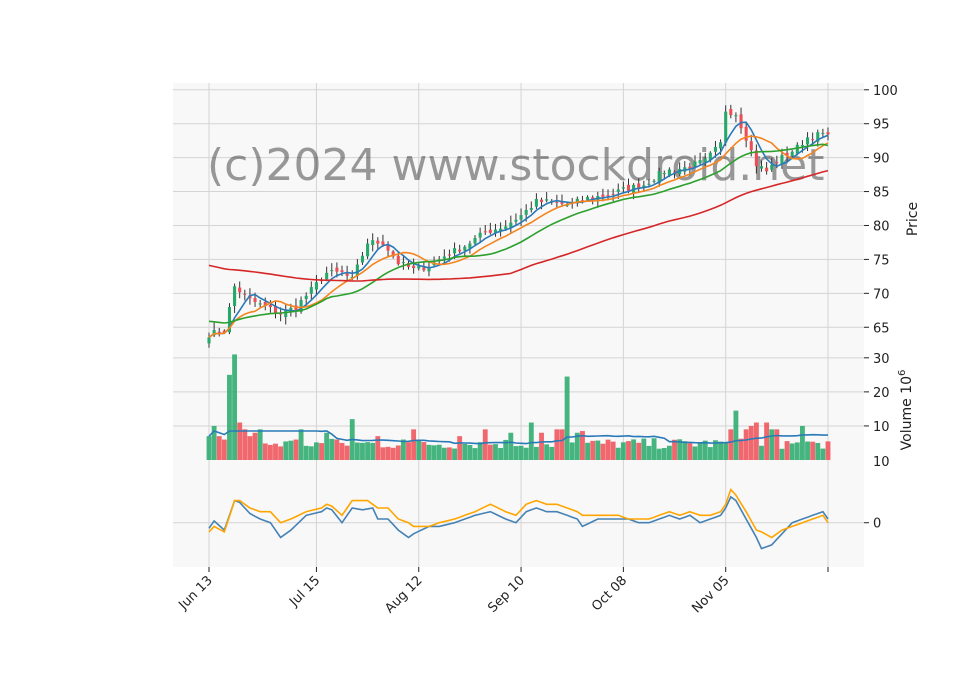 The height and width of the screenshot is (694, 960). Describe the element at coordinates (881, 159) in the screenshot. I see `price-tick-label: 90` at that location.